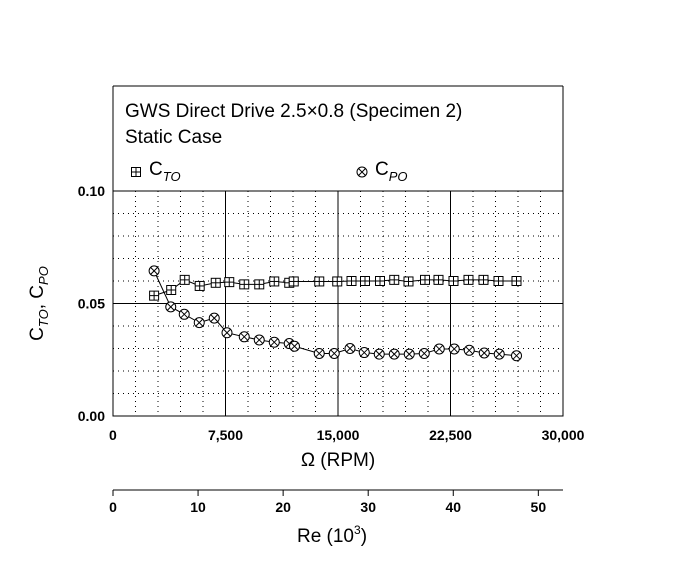  What do you see at coordinates (338, 435) in the screenshot?
I see `x-tick-label: 15,000` at bounding box center [338, 435].